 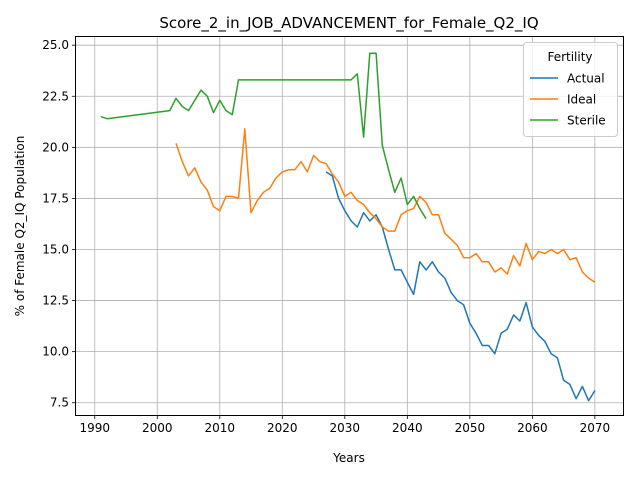 I want to click on legend-items: Actual Ideal Sterile, so click(x=568, y=100).